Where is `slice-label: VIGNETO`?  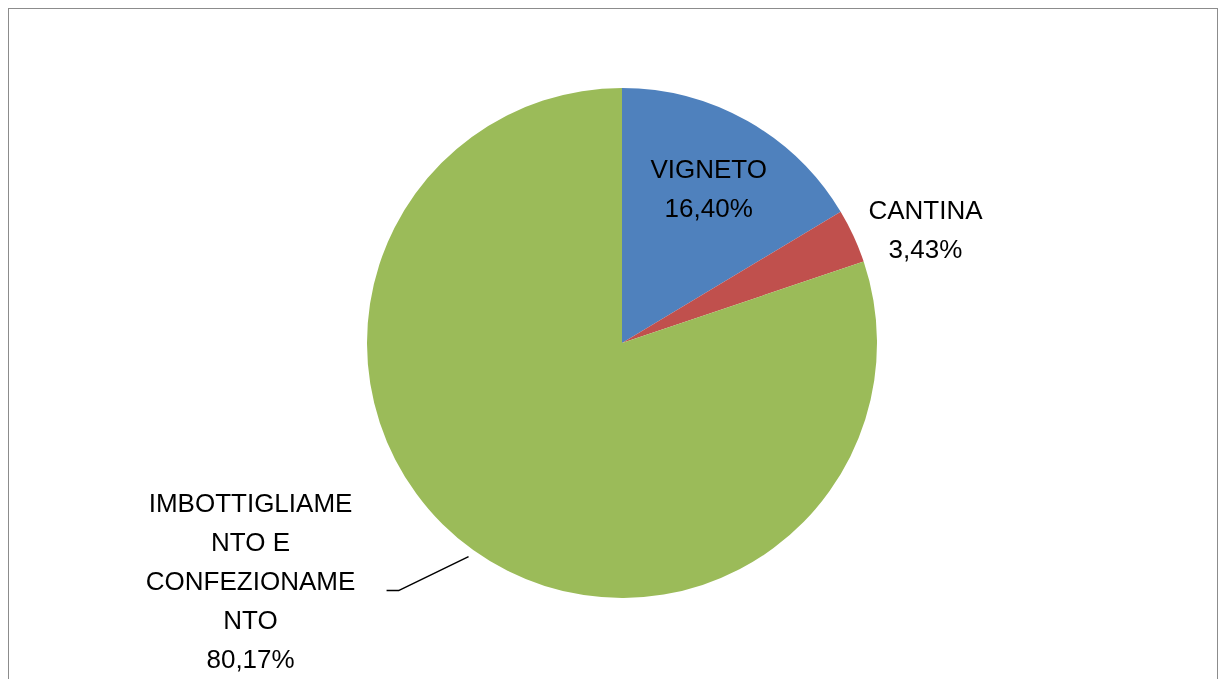
slice-label: VIGNETO is located at coordinates (708, 168).